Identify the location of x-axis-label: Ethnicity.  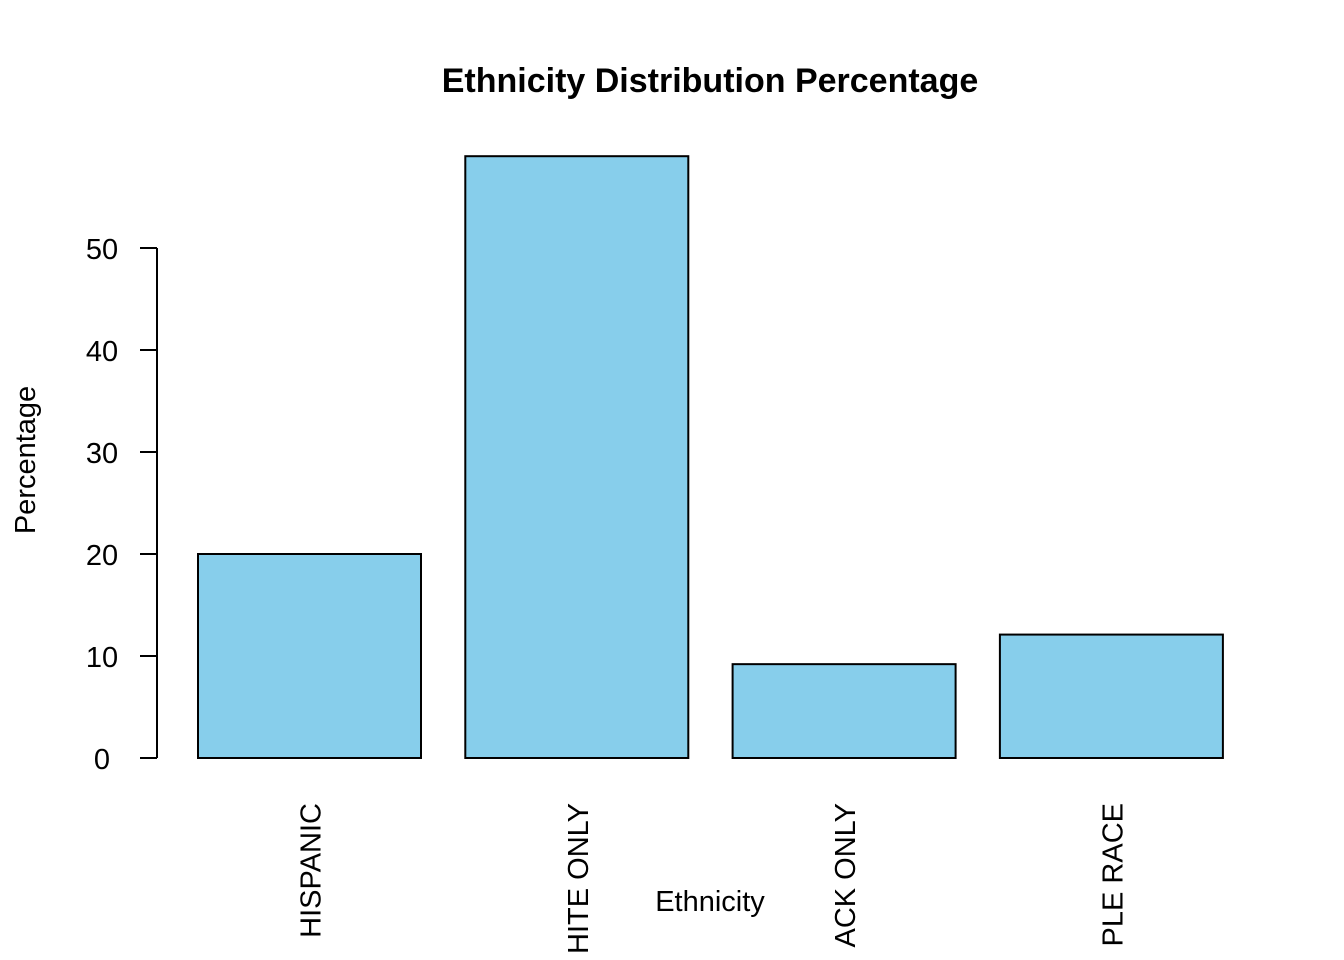
(710, 902).